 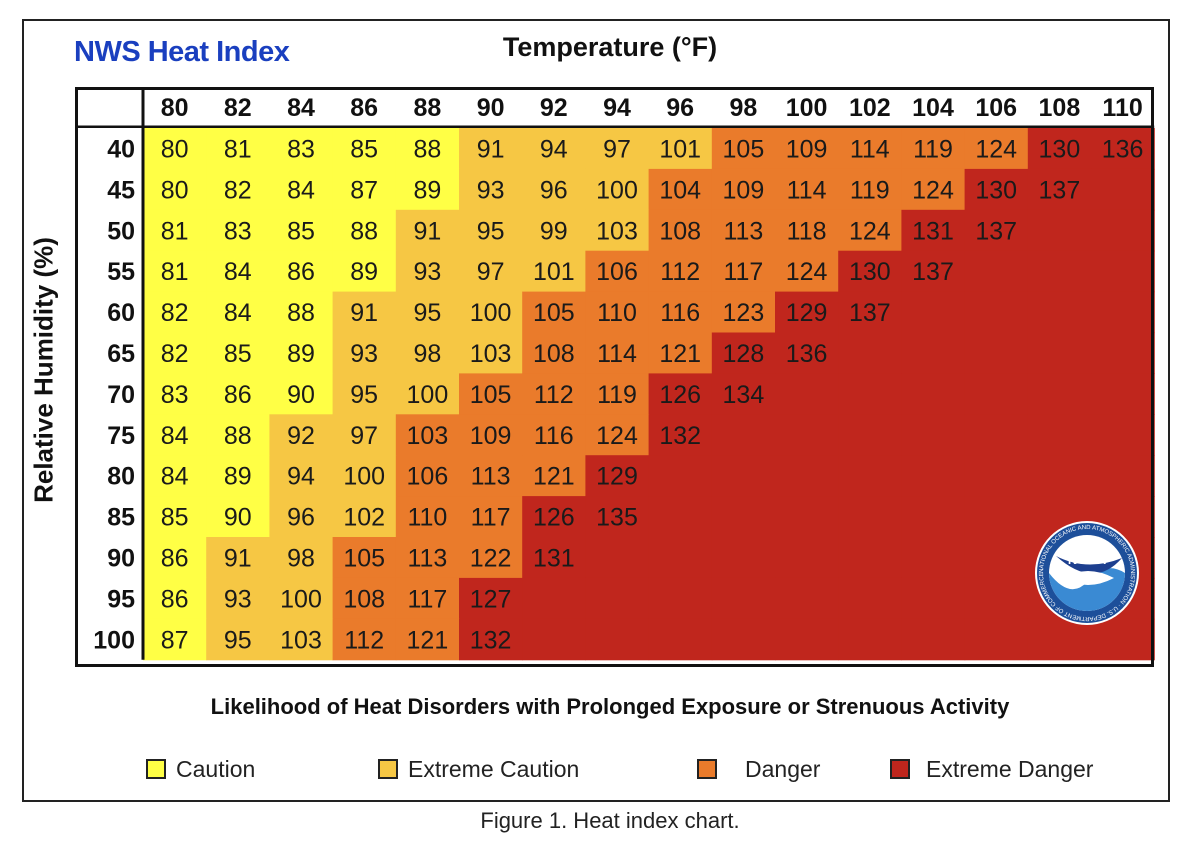 I want to click on legend-item-extreme-caution: Extreme Caution, so click(x=478, y=769).